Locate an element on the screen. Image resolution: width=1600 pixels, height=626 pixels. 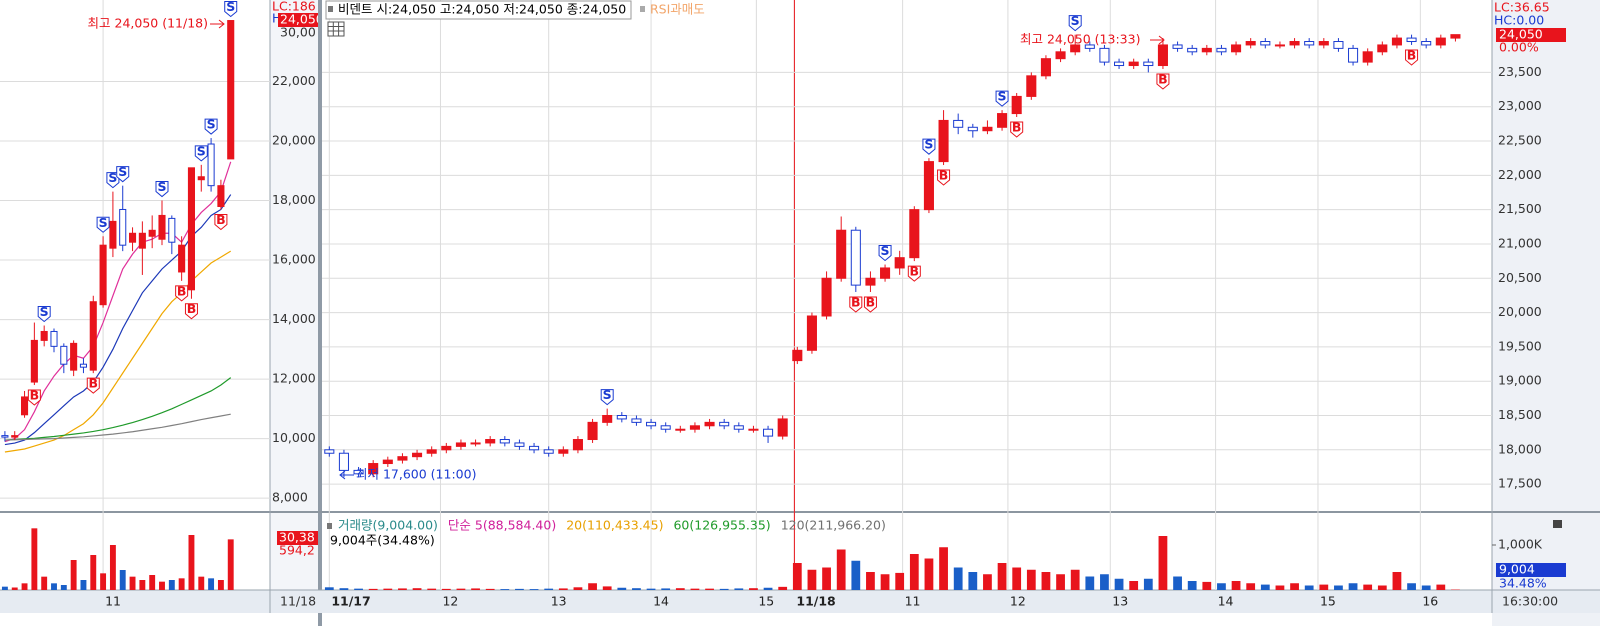
x-tick-label: 12 is located at coordinates (1018, 601).